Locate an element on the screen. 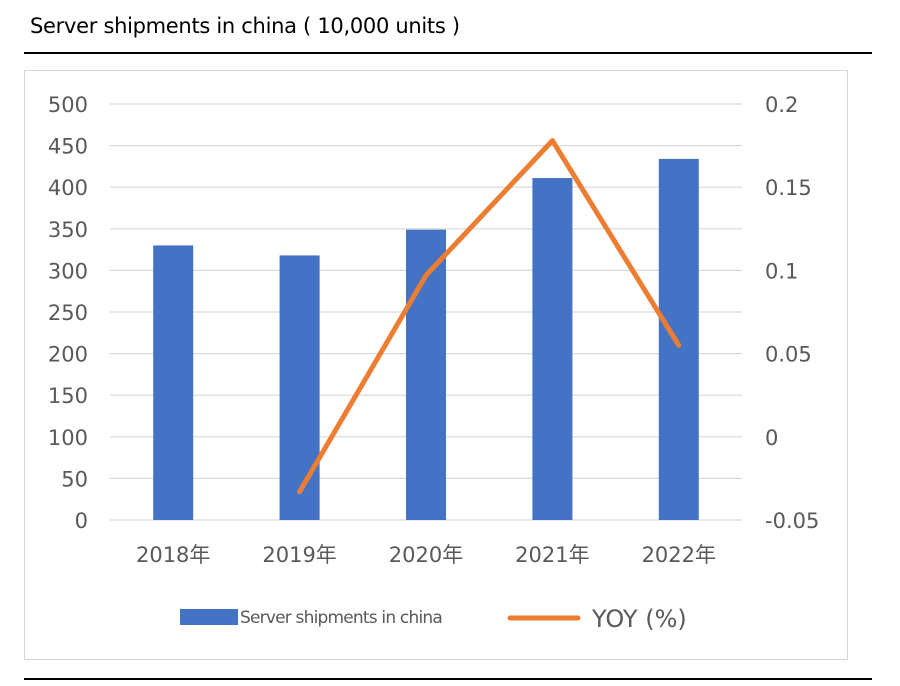 The height and width of the screenshot is (686, 900). y-right-tick-label: -0.05 is located at coordinates (792, 521).